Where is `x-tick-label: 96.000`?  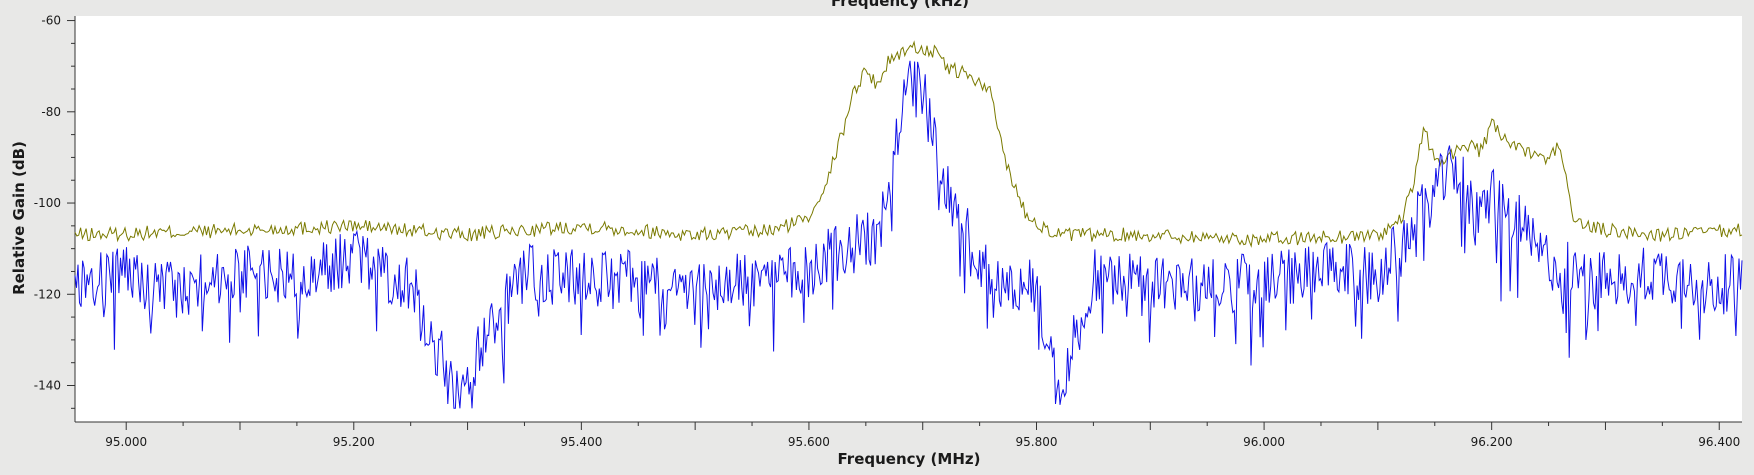 x-tick-label: 96.000 is located at coordinates (1264, 442).